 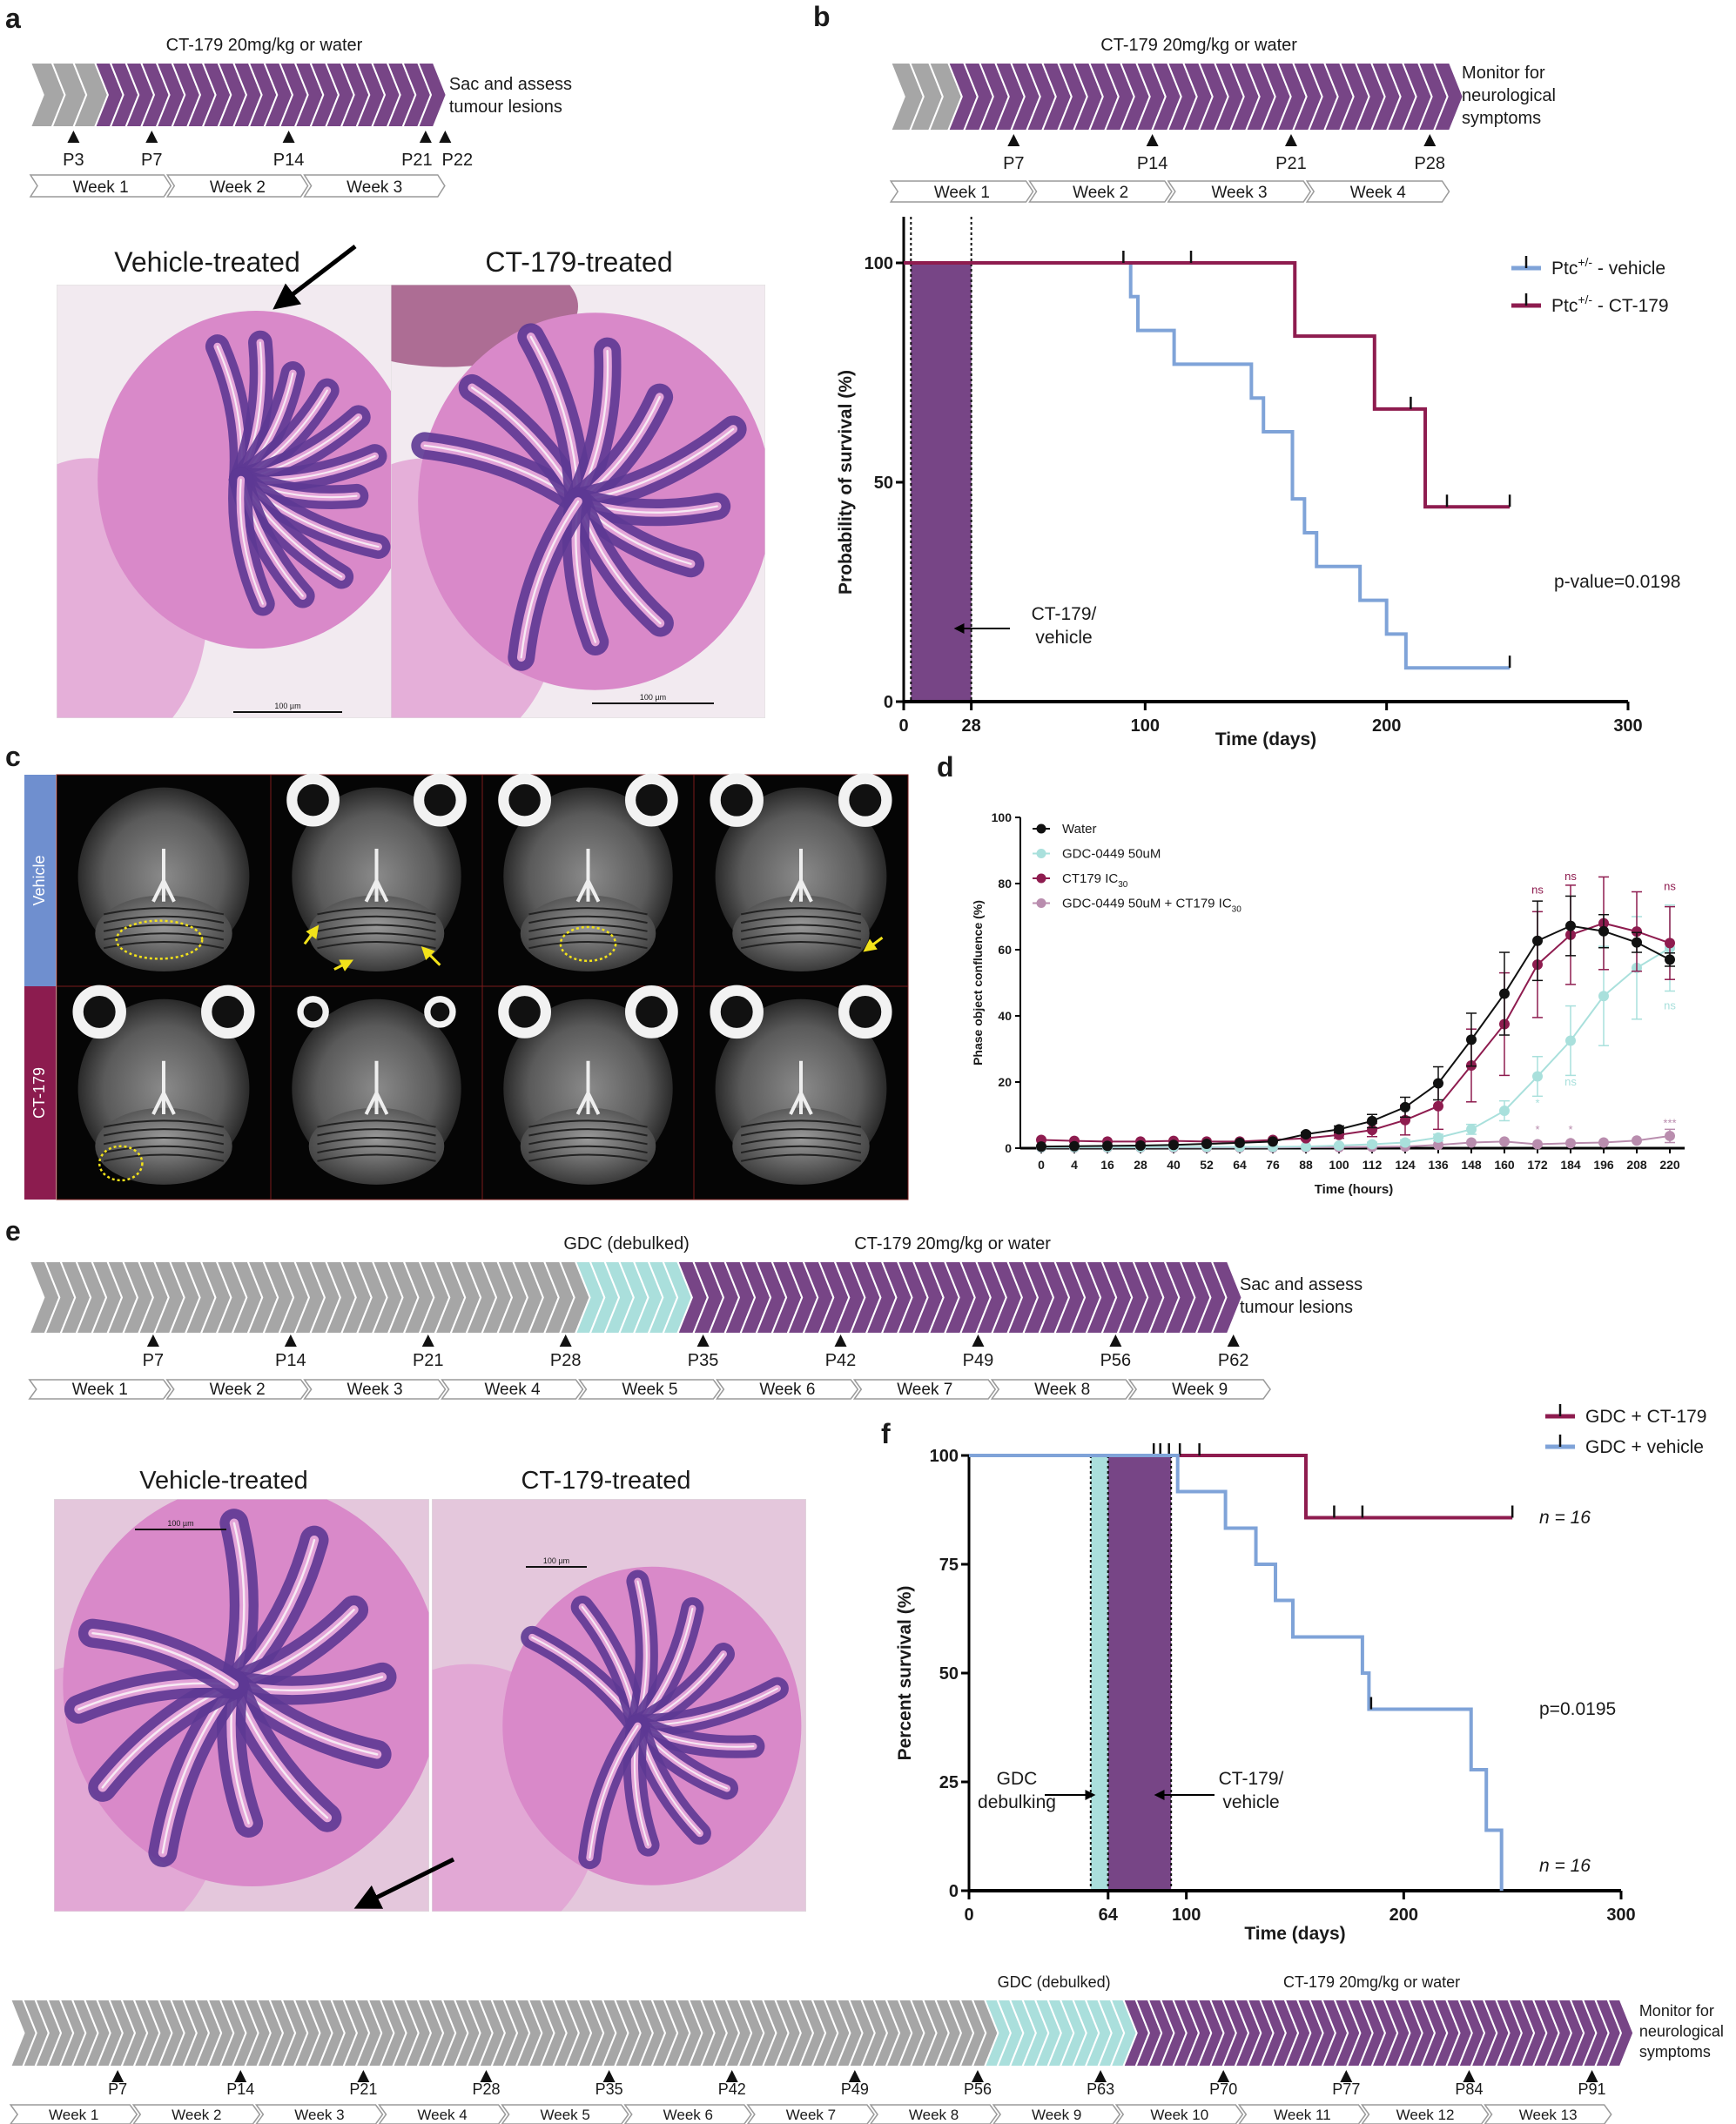 What do you see at coordinates (13, 18) in the screenshot?
I see `panel-label-a: a` at bounding box center [13, 18].